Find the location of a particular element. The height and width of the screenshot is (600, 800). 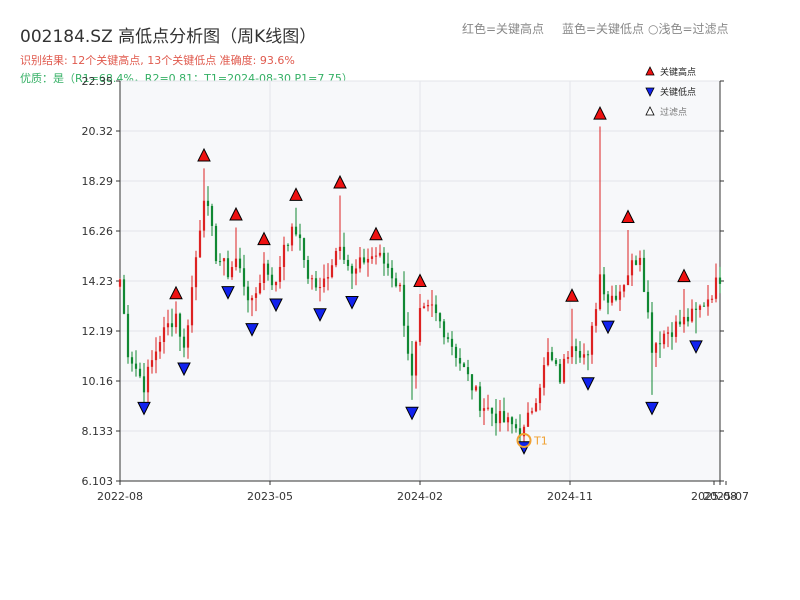

y-tick-label: 20.32 is located at coordinates (98, 131).